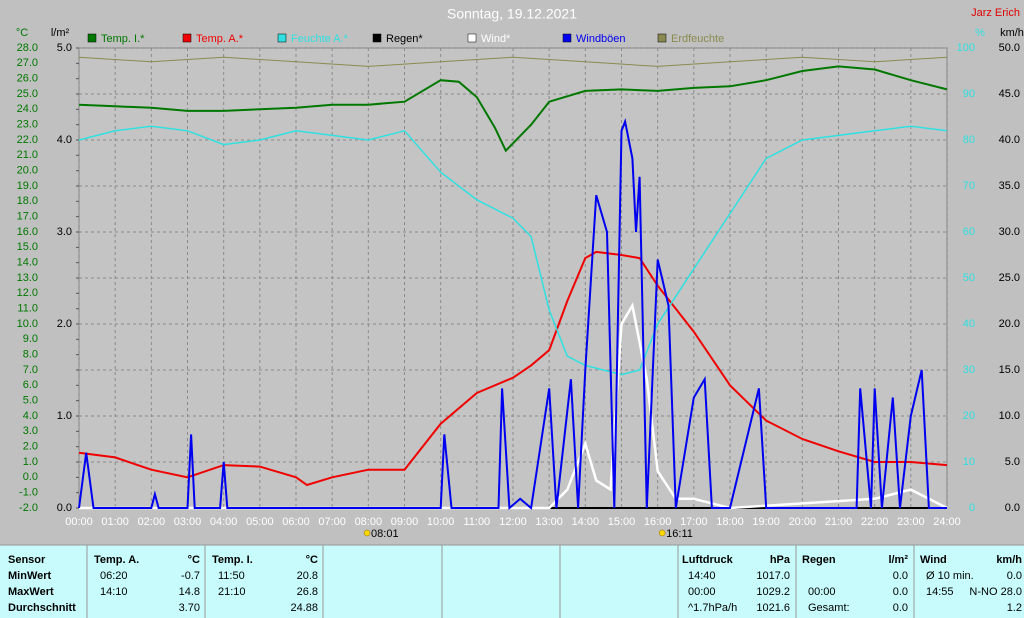  I want to click on y2-tick-label: 0, so click(972, 508).